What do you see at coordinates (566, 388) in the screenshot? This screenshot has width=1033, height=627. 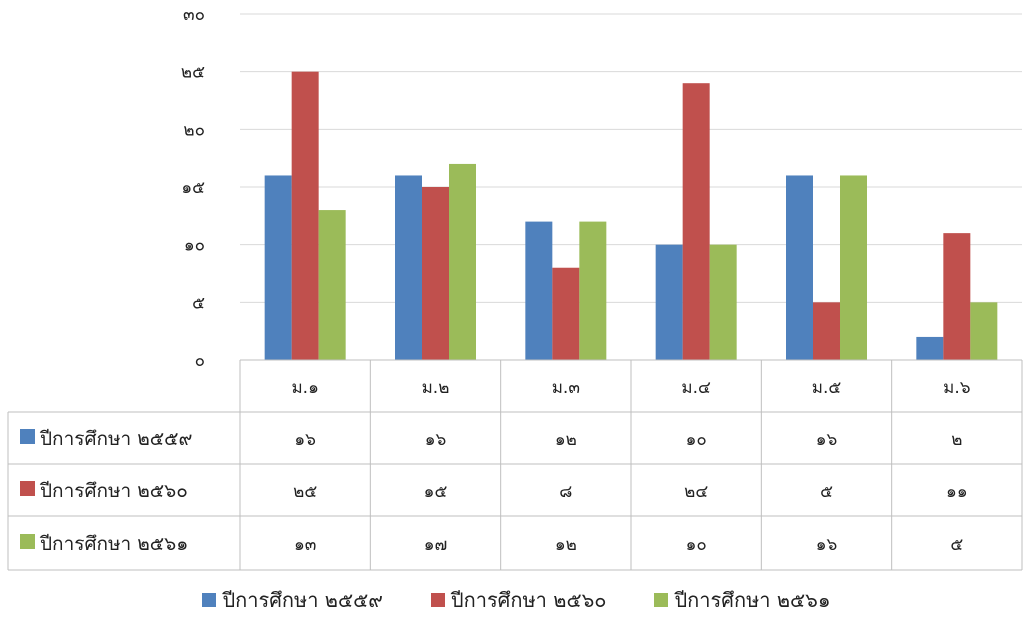 I see `category-label: ม.๓` at bounding box center [566, 388].